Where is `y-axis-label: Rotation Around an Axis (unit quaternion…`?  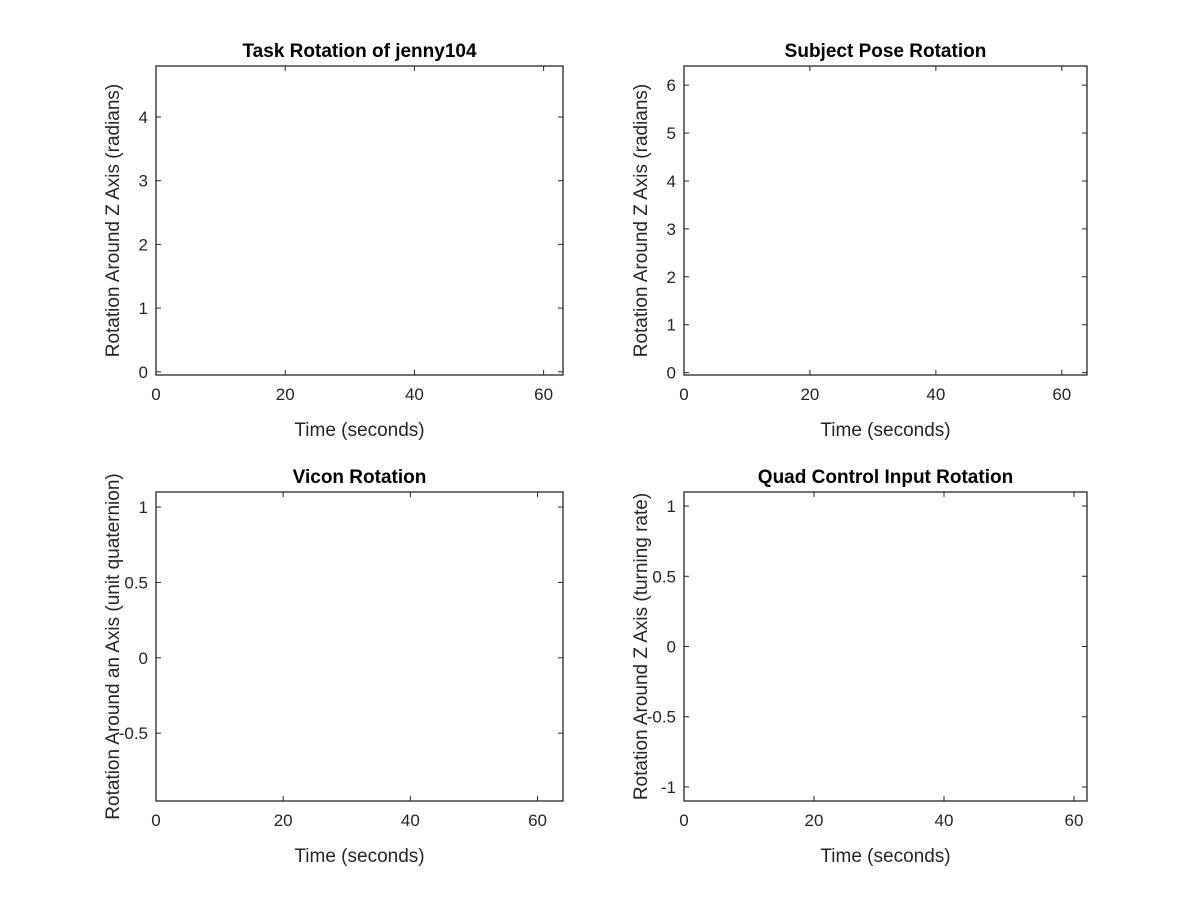
y-axis-label: Rotation Around an Axis (unit quaternion… is located at coordinates (113, 646).